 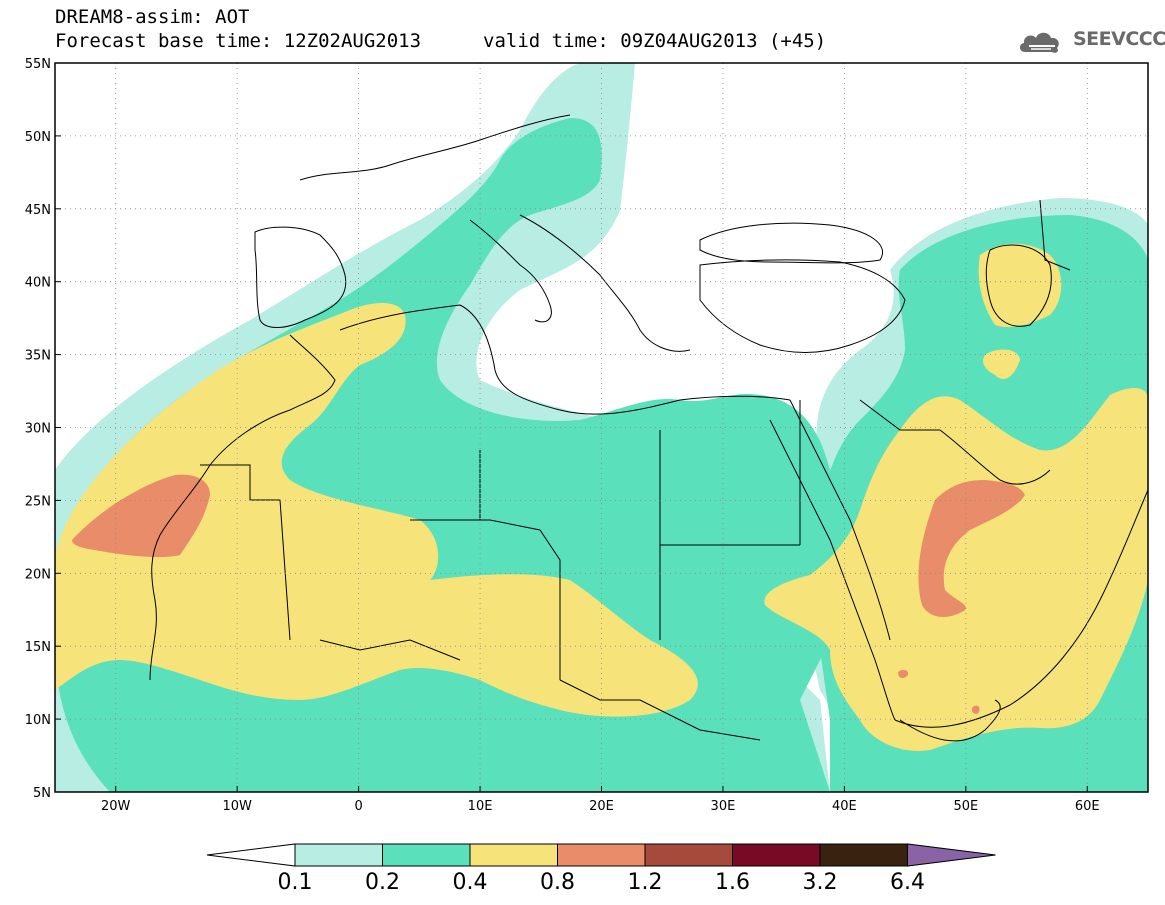 I want to click on lat-tick-label: 40N, so click(x=38, y=283).